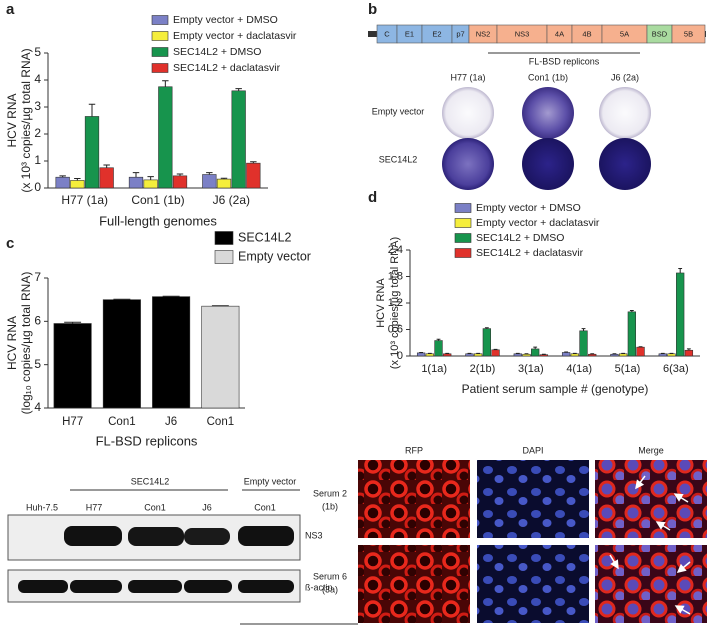 The width and height of the screenshot is (709, 626). I want to click on lane-label: H77, so click(94, 507).